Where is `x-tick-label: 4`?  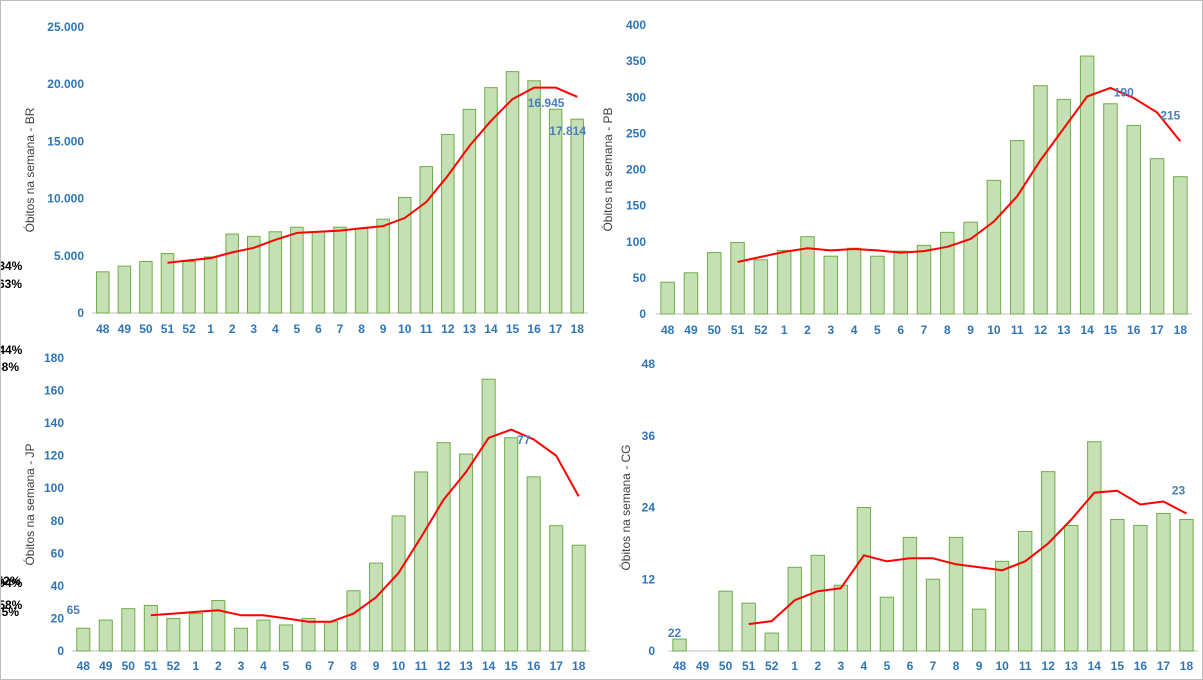 x-tick-label: 4 is located at coordinates (275, 329).